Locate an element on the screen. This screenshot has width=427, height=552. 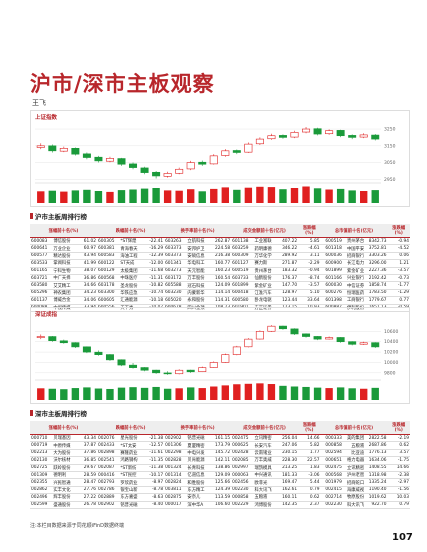
table-cell: 青海春天 is located at coordinates (130, 248).